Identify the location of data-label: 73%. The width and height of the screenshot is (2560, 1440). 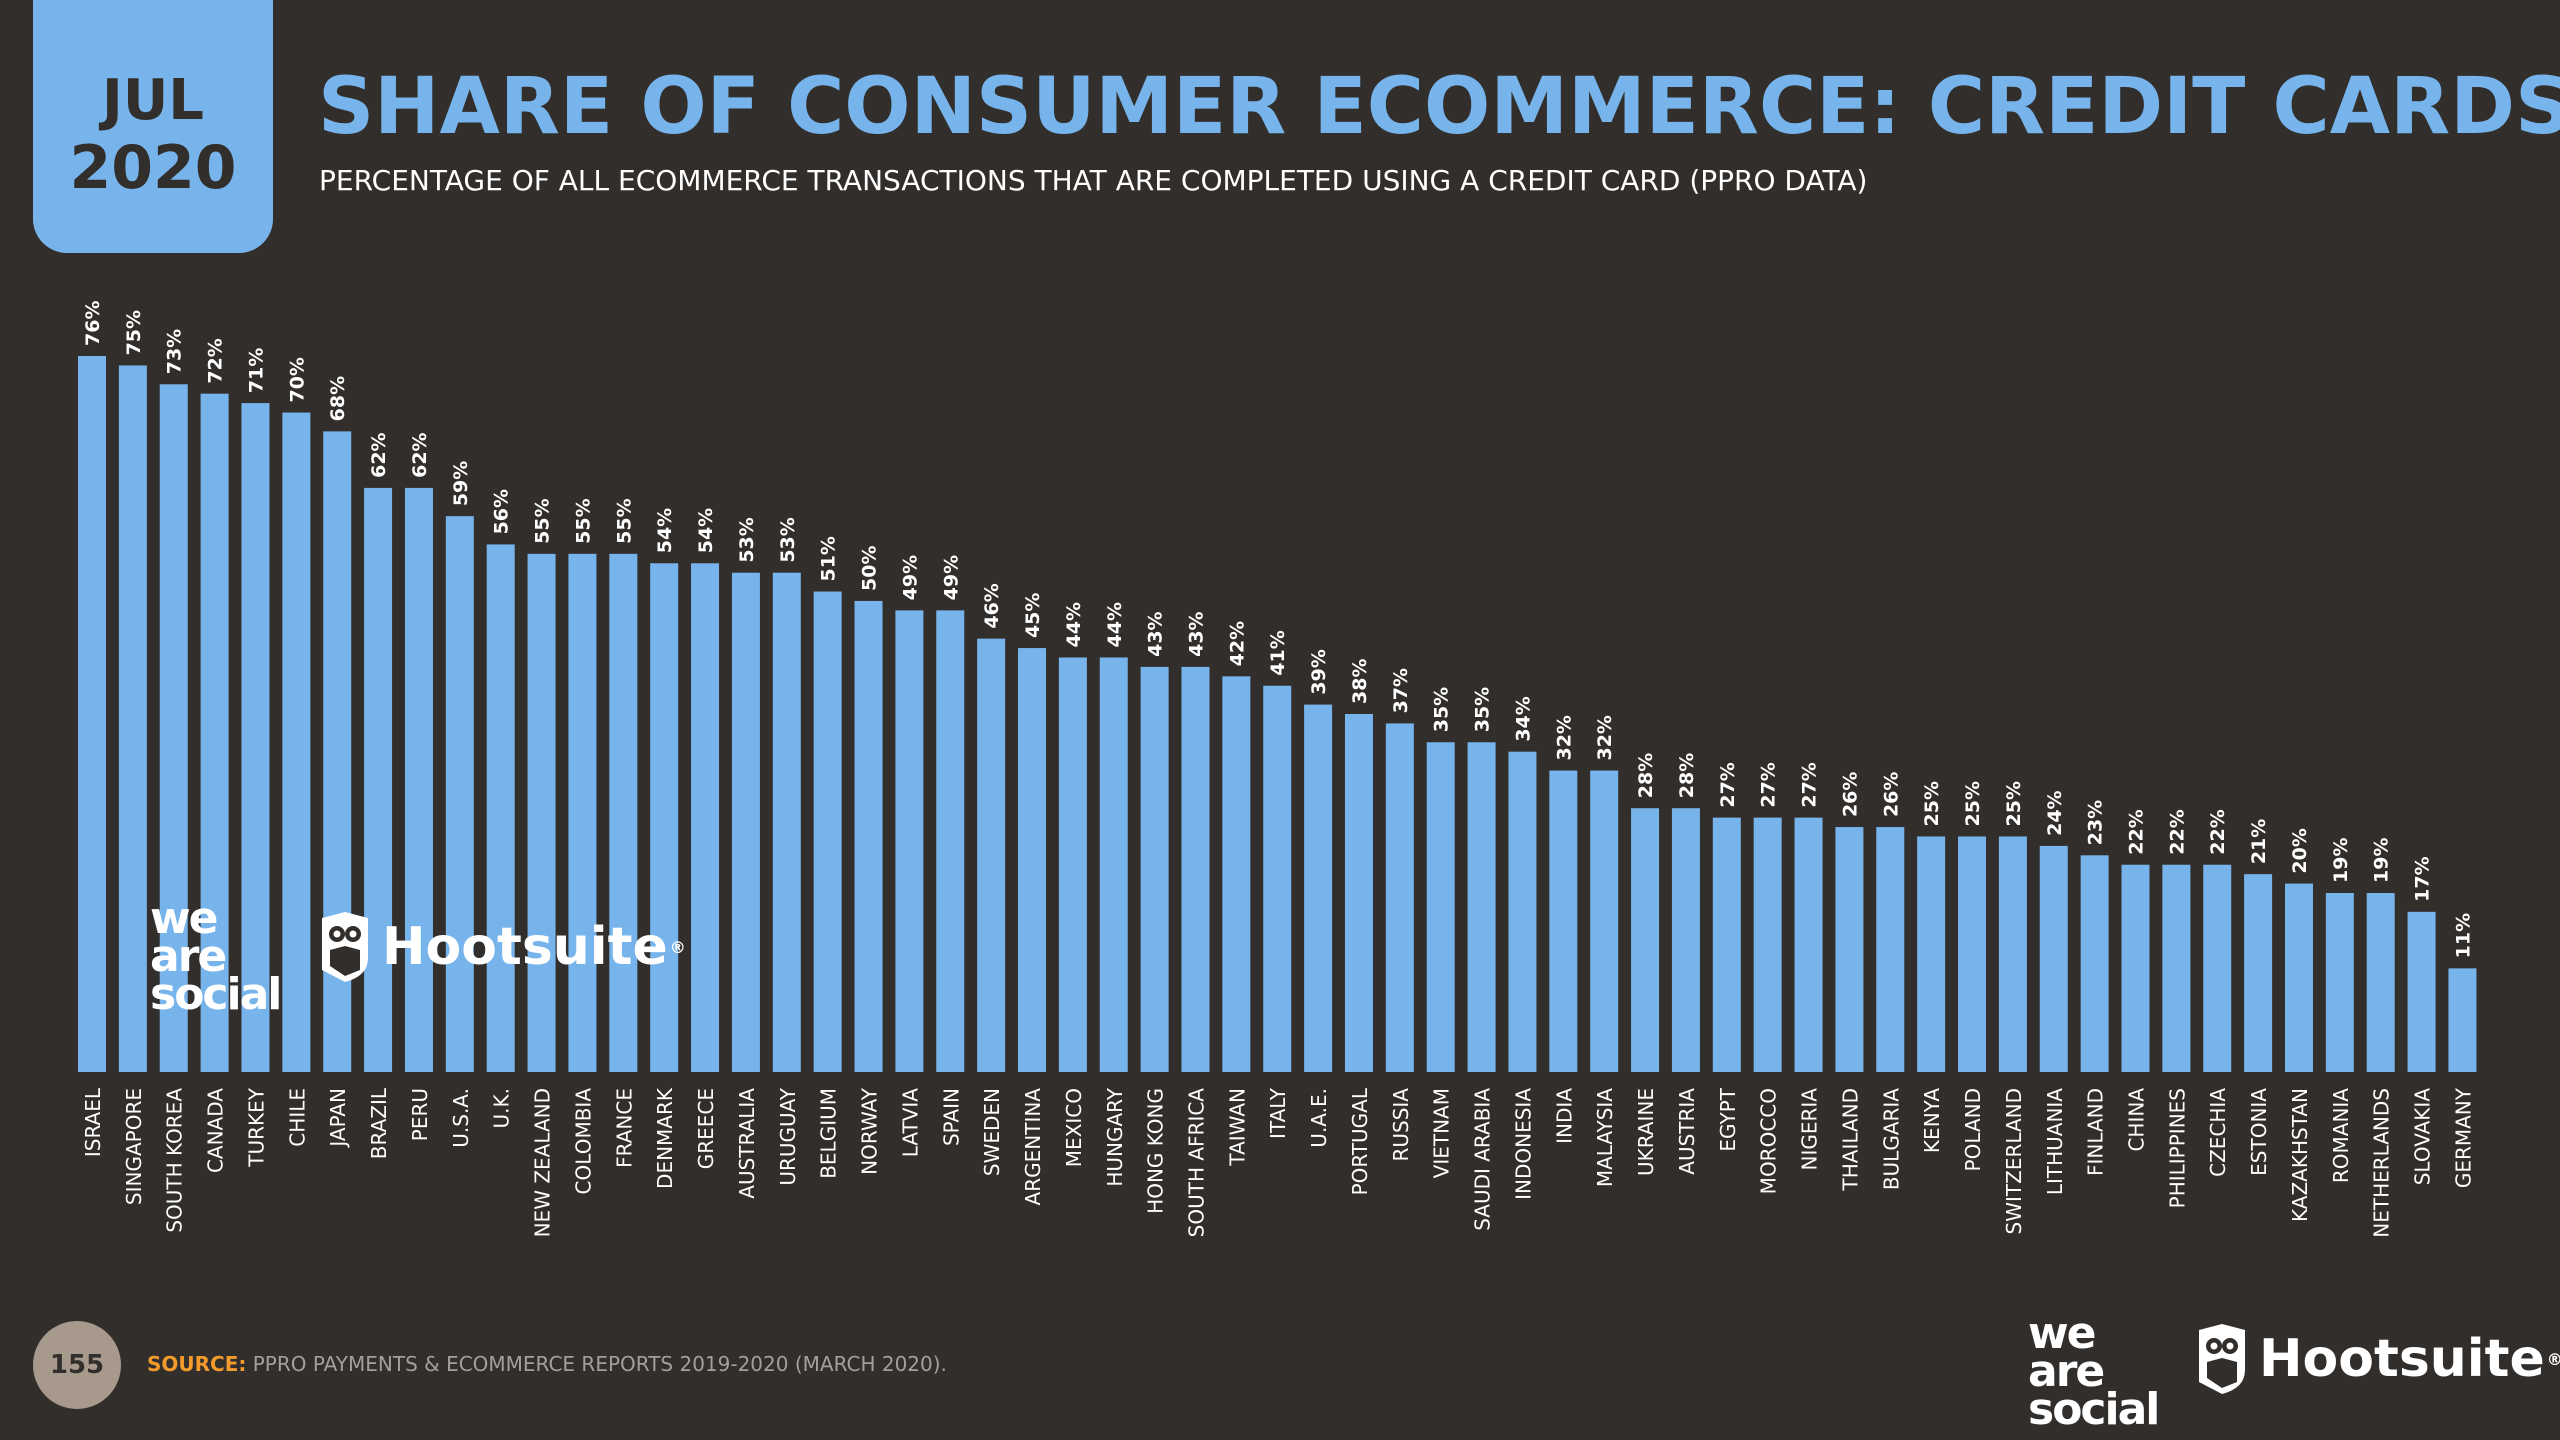
(175, 351).